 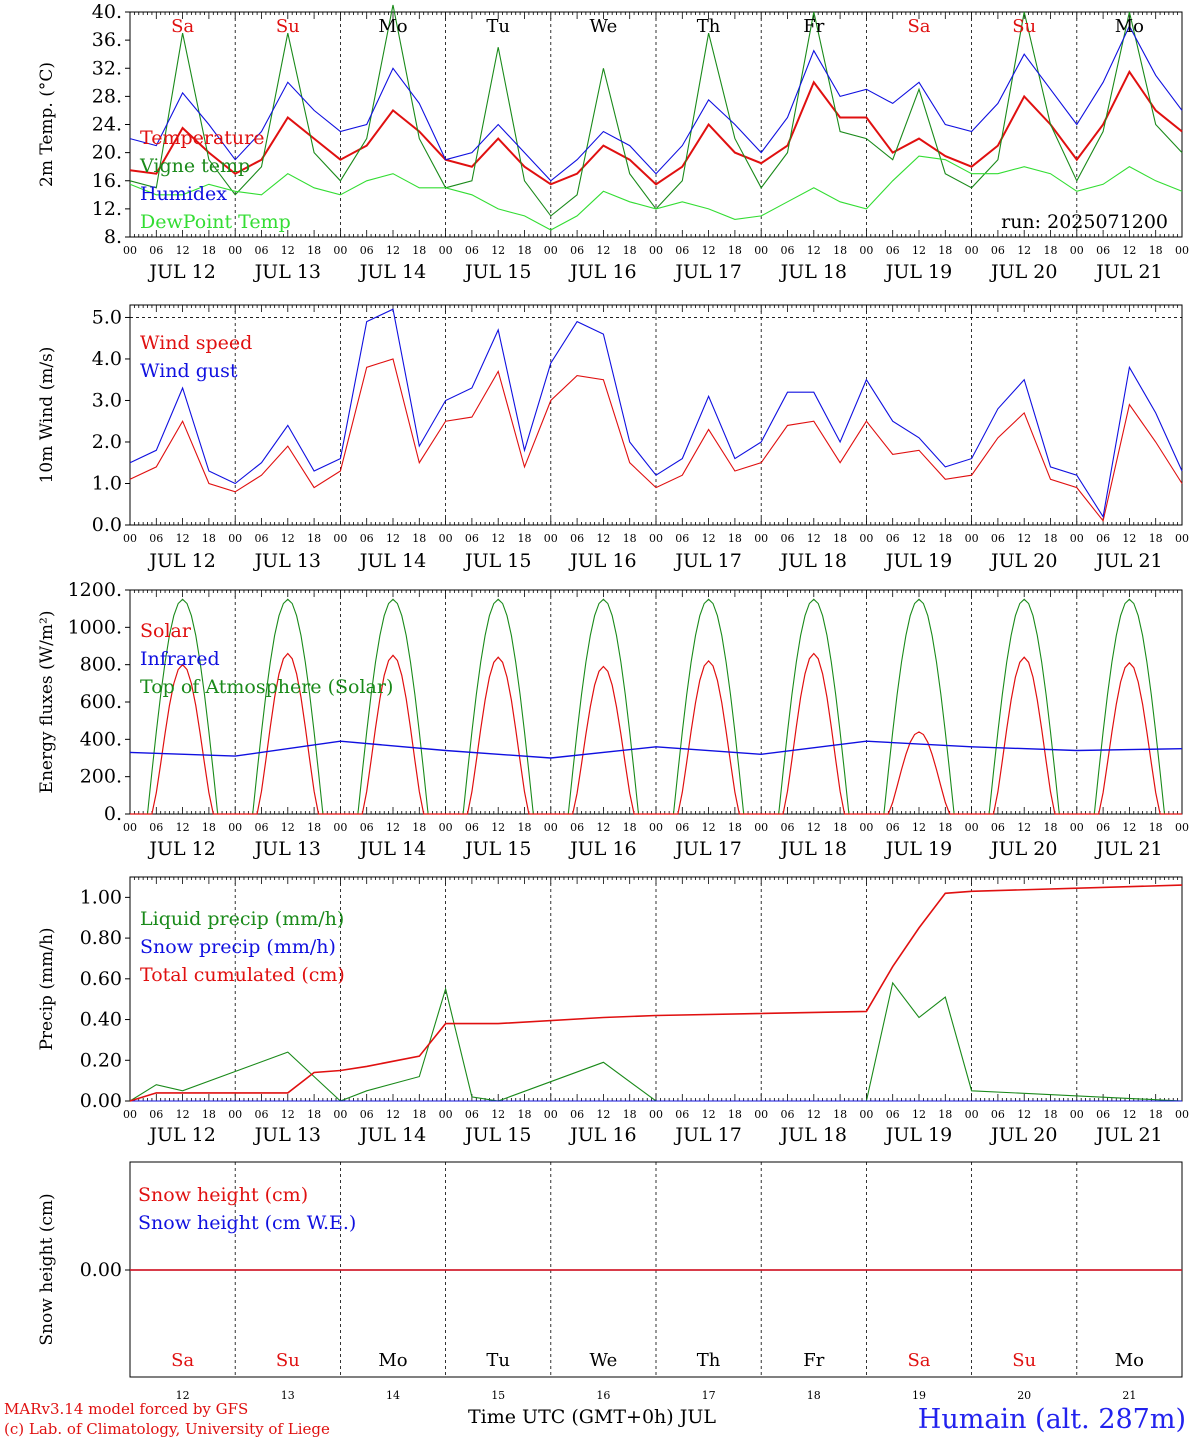 I want to click on legend-entry: Snow height (cm), so click(x=223, y=1195).